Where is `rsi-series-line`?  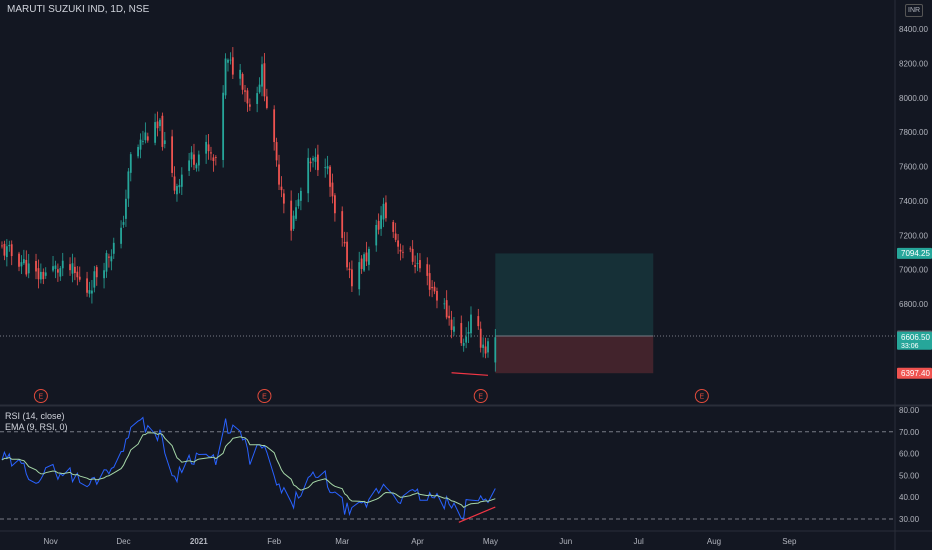
rsi-series-line is located at coordinates (248, 468).